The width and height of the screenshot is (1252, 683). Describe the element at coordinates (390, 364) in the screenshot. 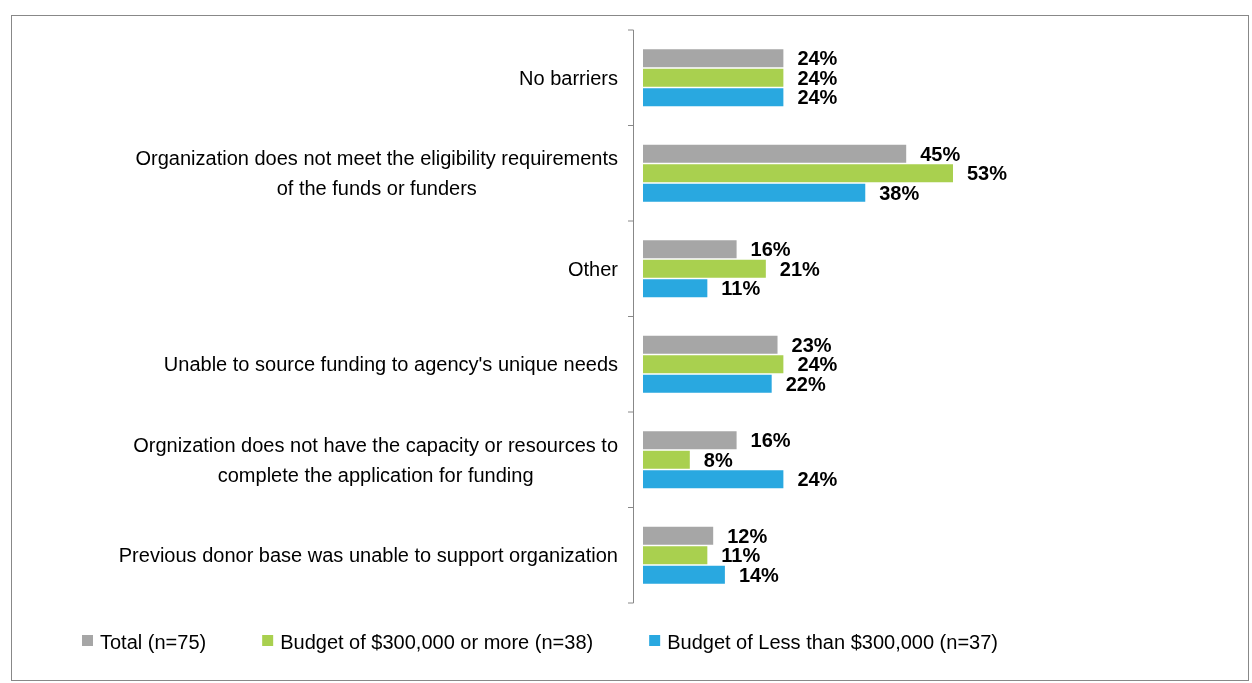

I see `y-tick-label: Unable to source funding to agency's unique needs` at that location.